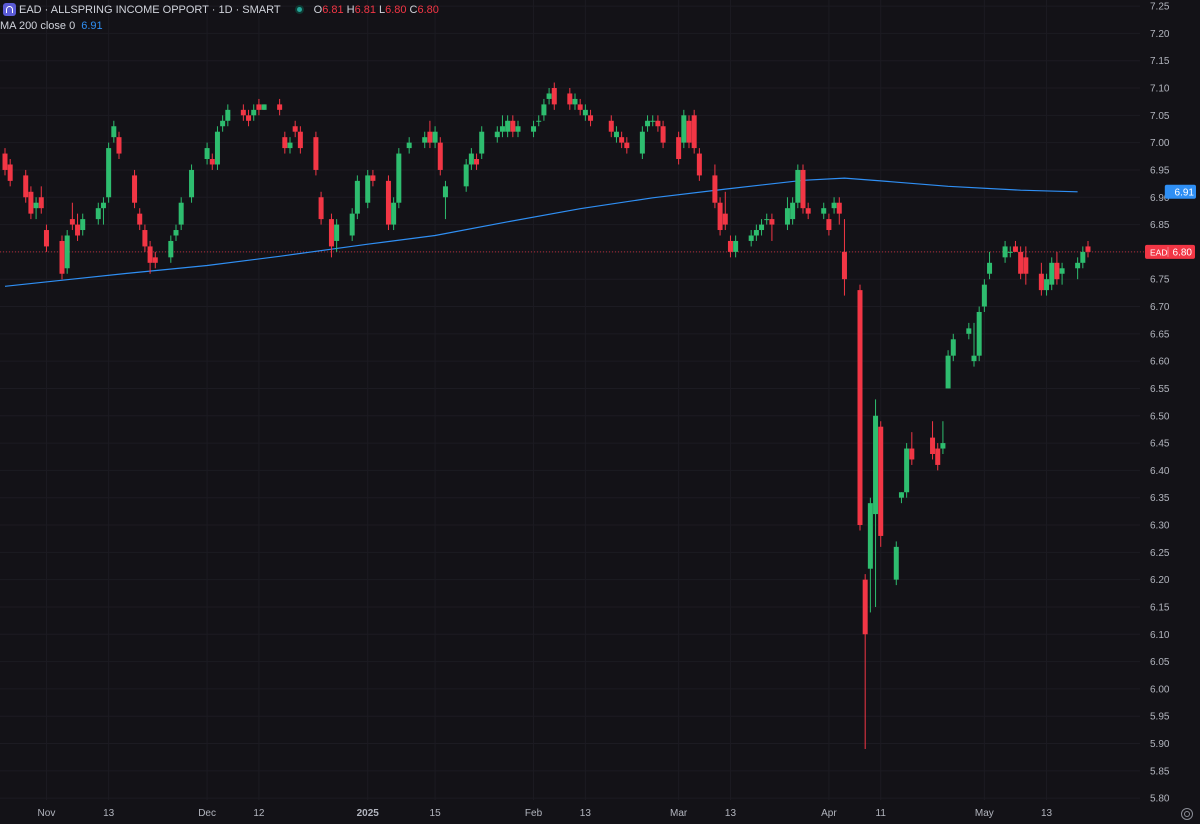 Image resolution: width=1200 pixels, height=824 pixels. Describe the element at coordinates (731, 813) in the screenshot. I see `x-tick-label: 13` at that location.